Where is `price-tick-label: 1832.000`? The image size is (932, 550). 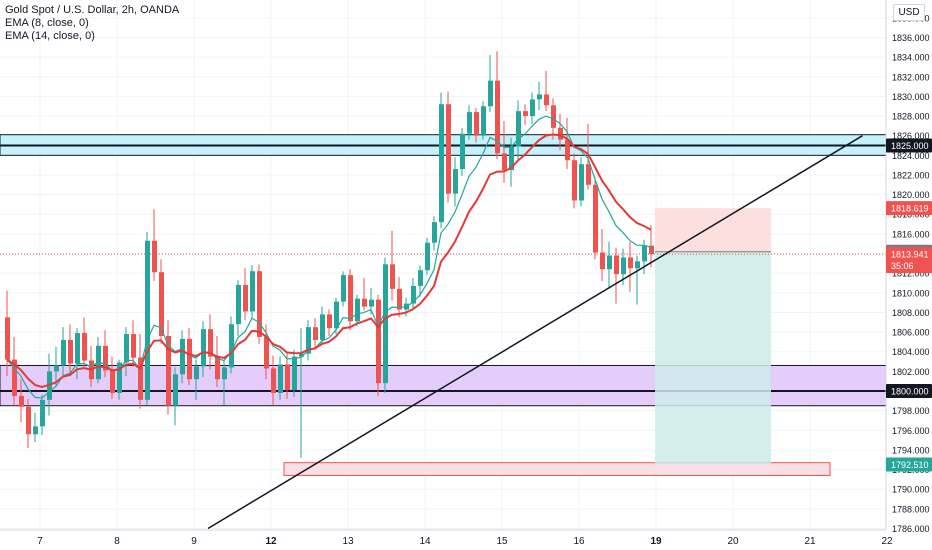
price-tick-label: 1832.000 is located at coordinates (911, 77).